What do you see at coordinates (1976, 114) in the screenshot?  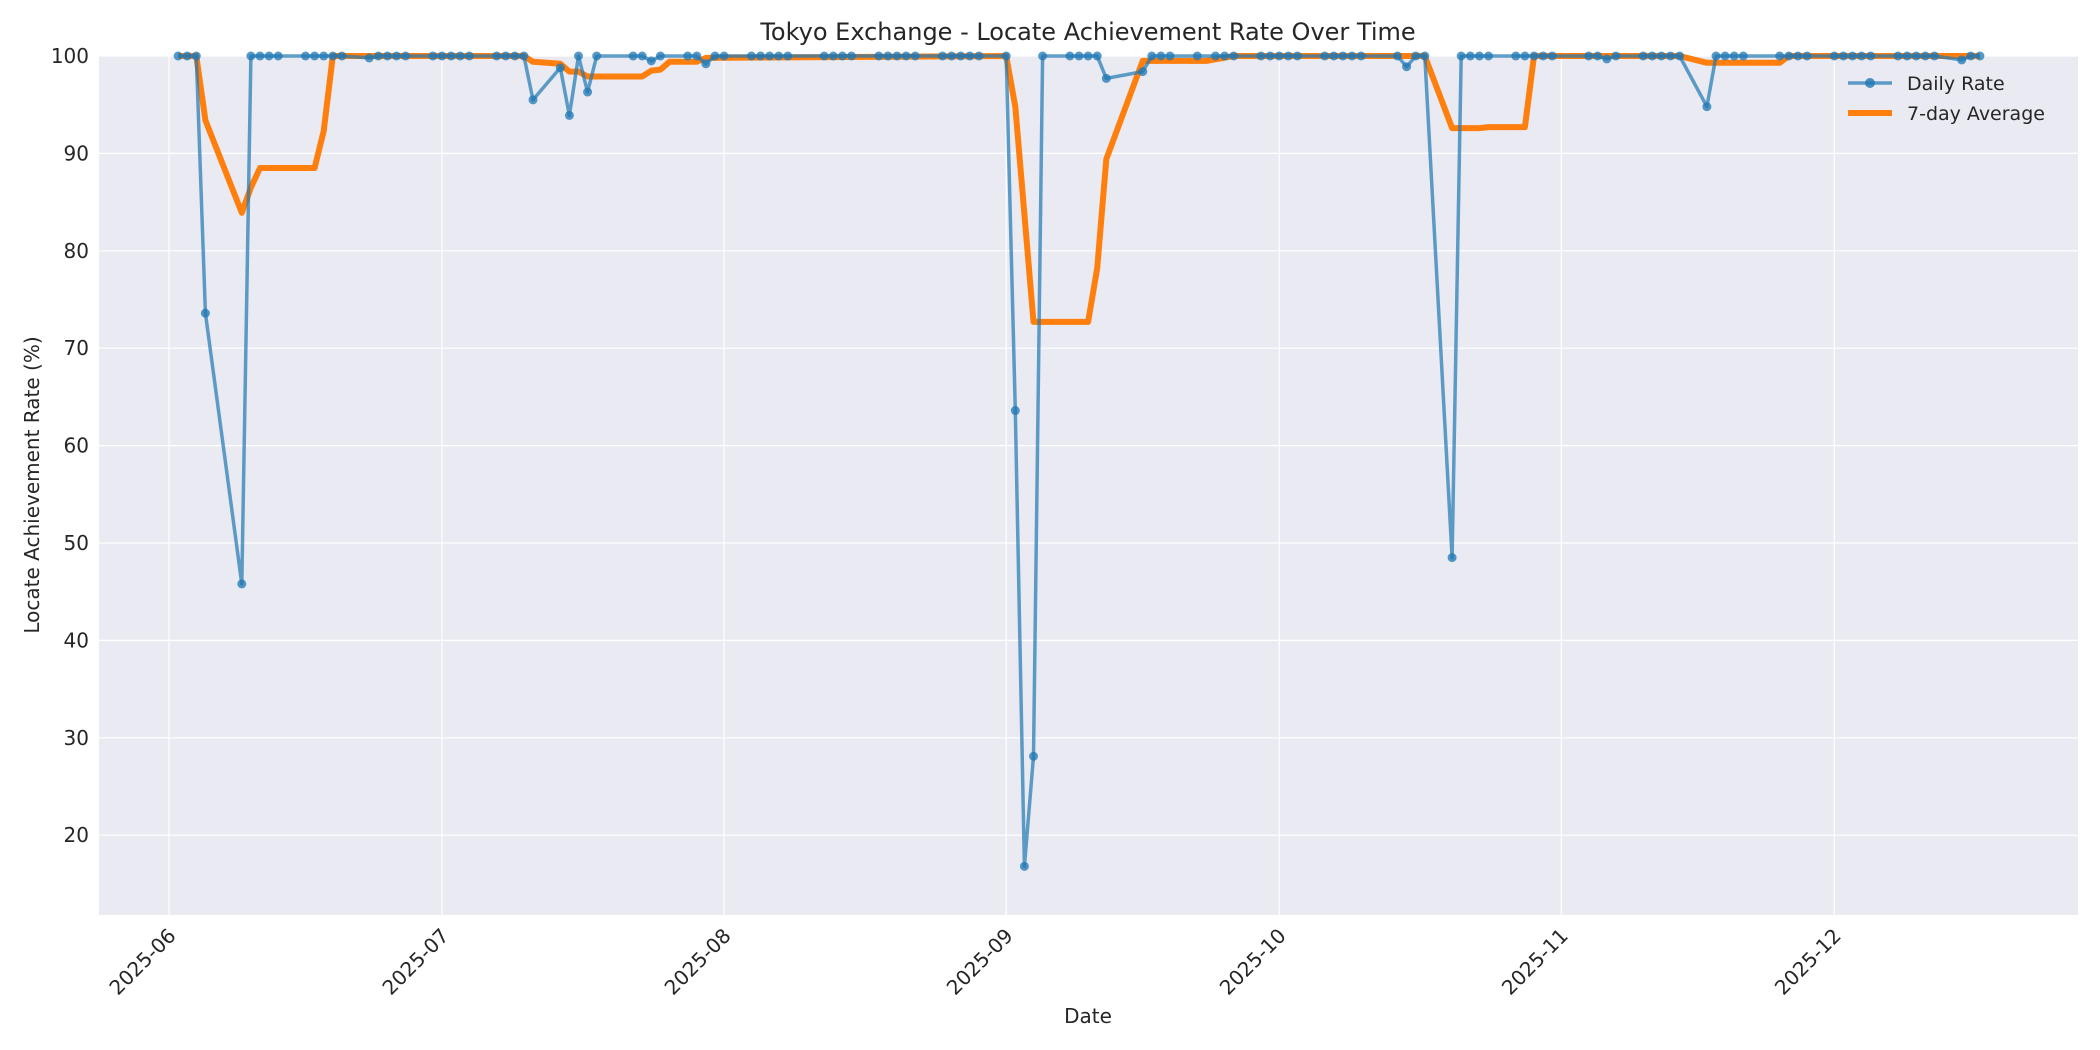 I see `legend-label-avg: 7-day Average` at bounding box center [1976, 114].